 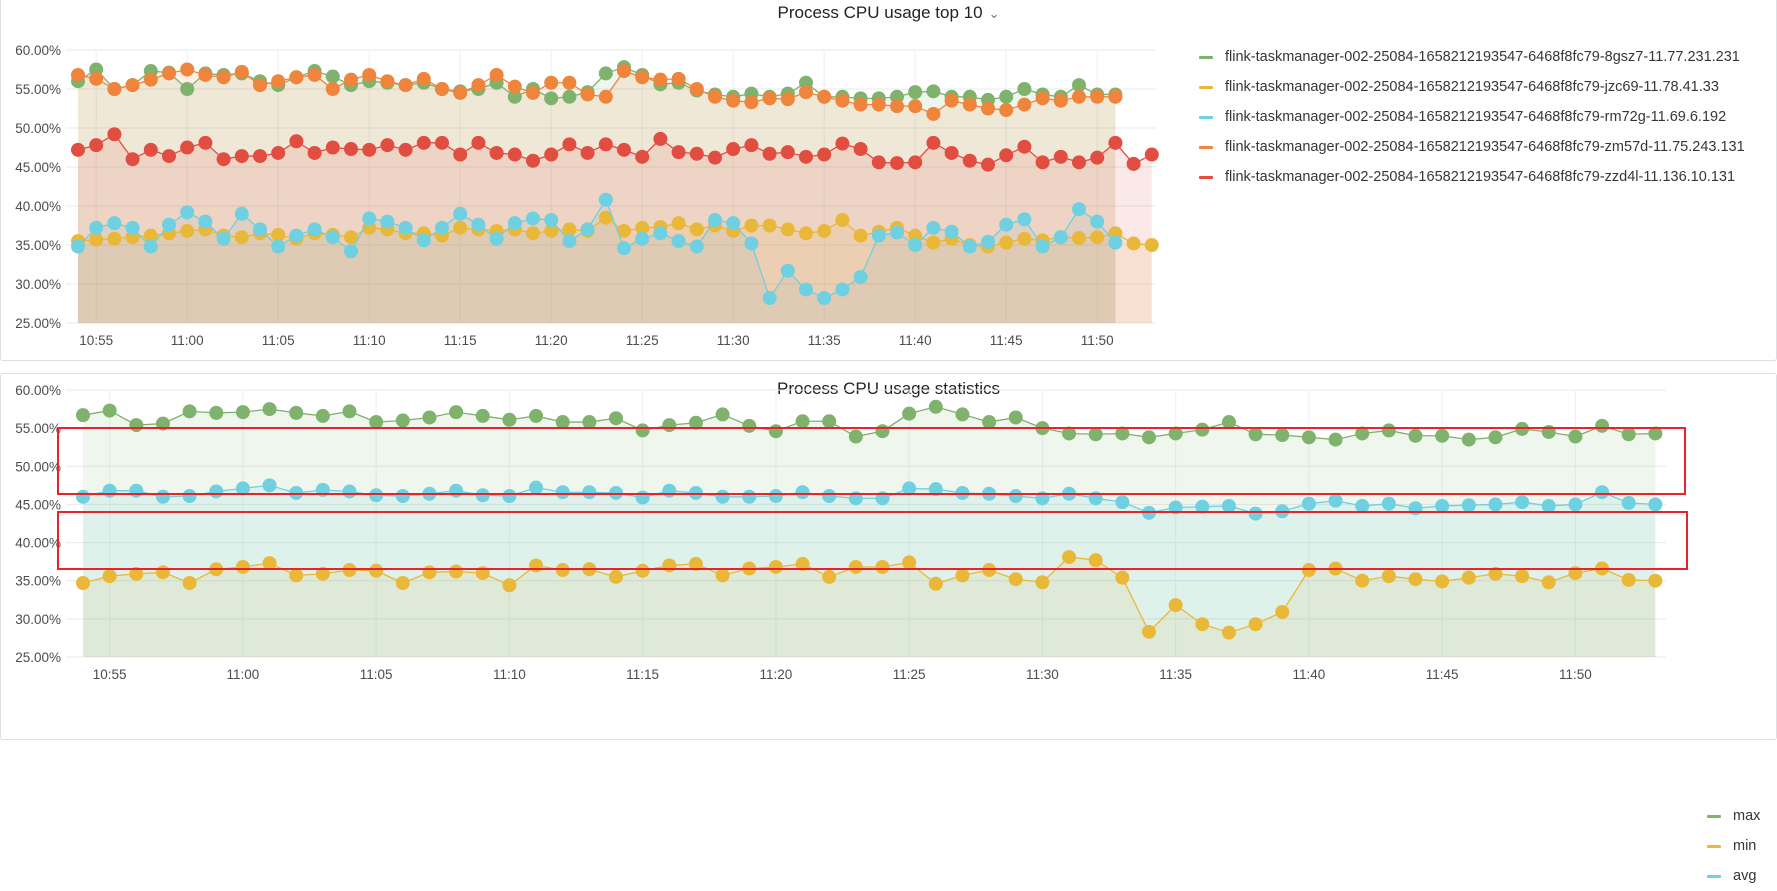 What do you see at coordinates (994, 13) in the screenshot?
I see `chevron-down-icon: ⌄` at bounding box center [994, 13].